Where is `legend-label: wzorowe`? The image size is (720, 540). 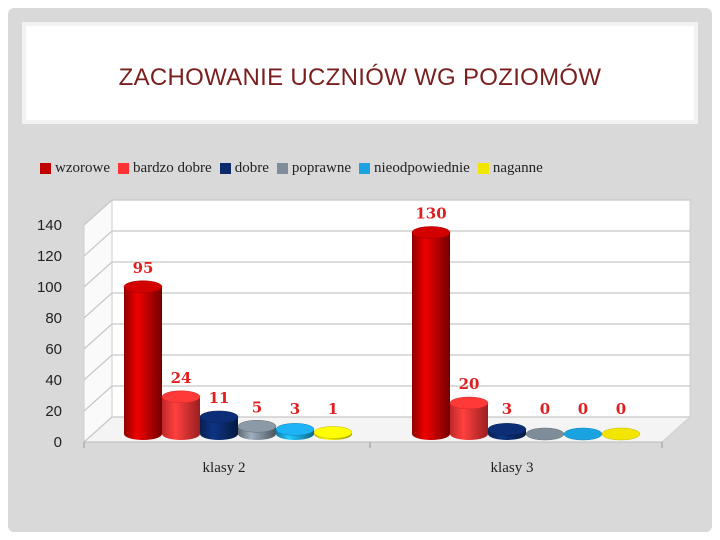
legend-label: wzorowe is located at coordinates (82, 167).